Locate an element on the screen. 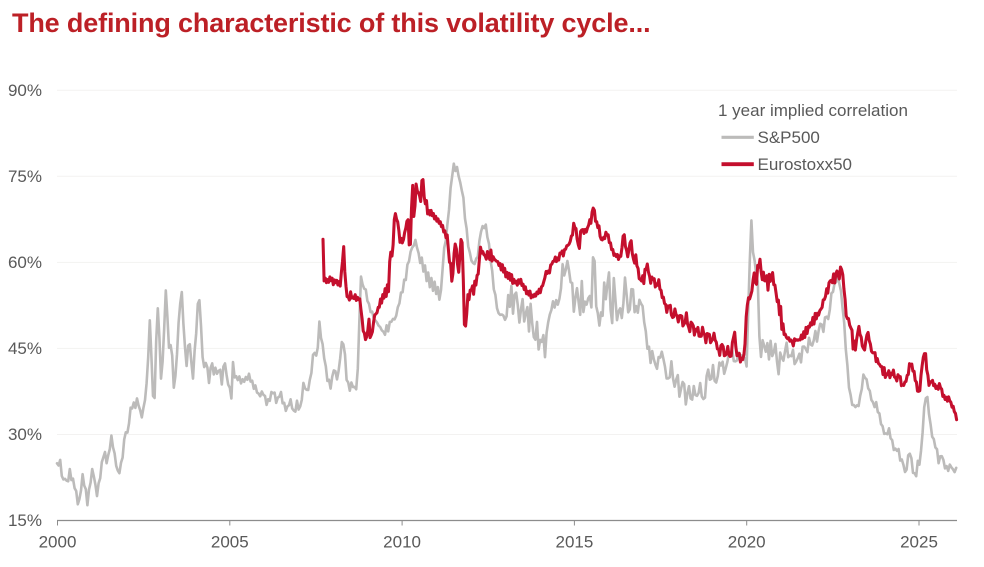 This screenshot has height=567, width=984. svg-text: Eurostoxx50 is located at coordinates (805, 164).